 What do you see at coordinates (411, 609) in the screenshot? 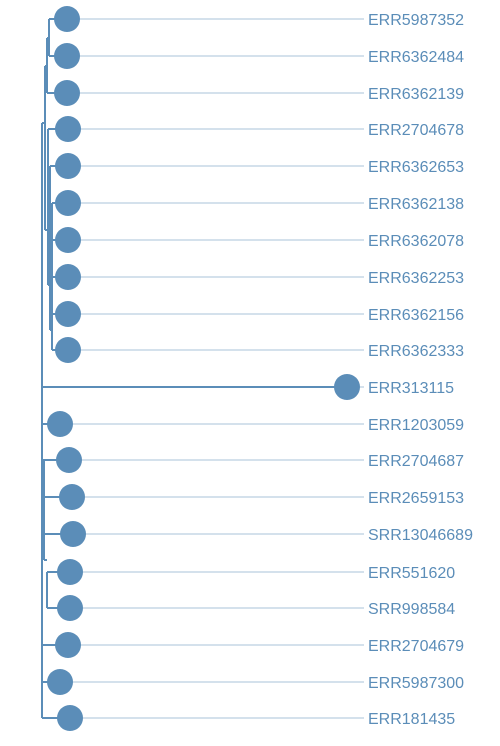
I see `leaf-label: SRR998584` at bounding box center [411, 609].